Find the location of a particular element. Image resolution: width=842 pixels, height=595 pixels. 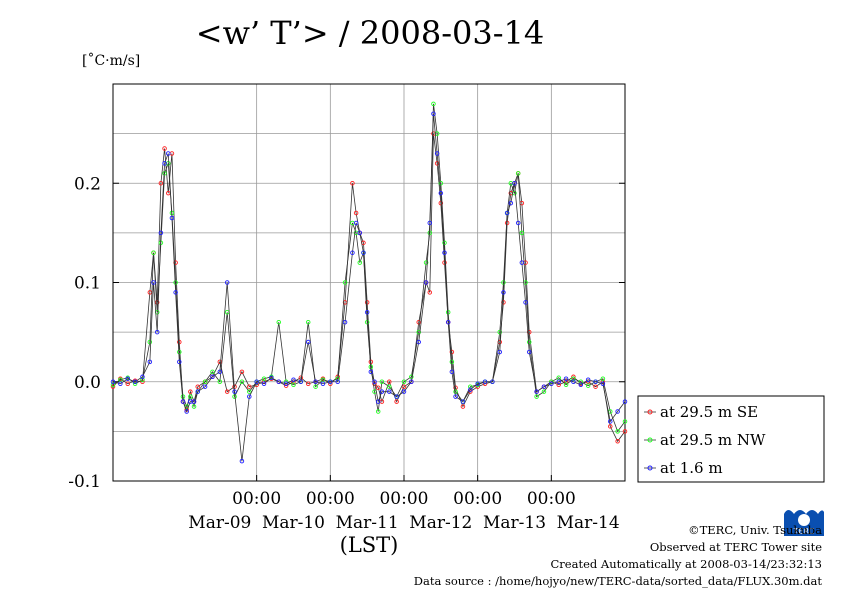

y-tick-label: 0.1 is located at coordinates (87, 284).